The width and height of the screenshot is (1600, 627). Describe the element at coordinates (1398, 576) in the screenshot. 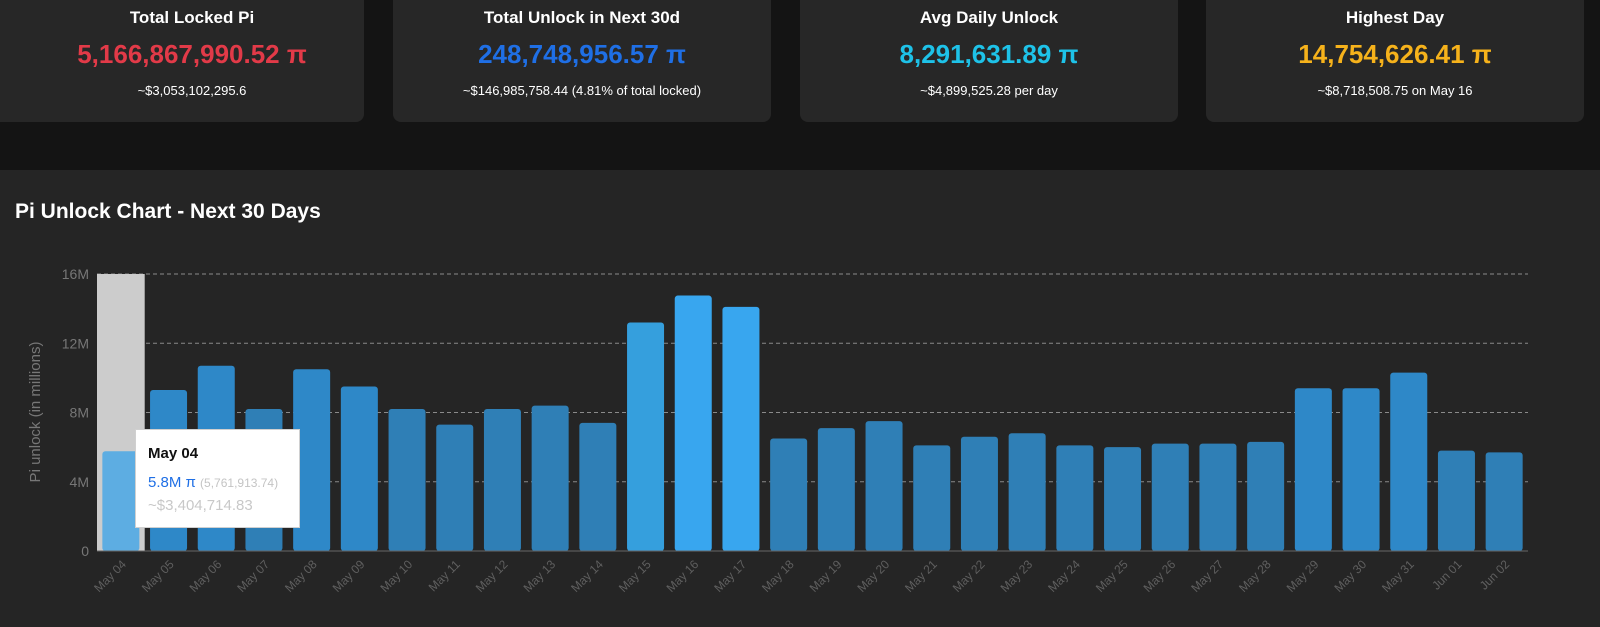

I see `x-tick-label: May 31` at that location.